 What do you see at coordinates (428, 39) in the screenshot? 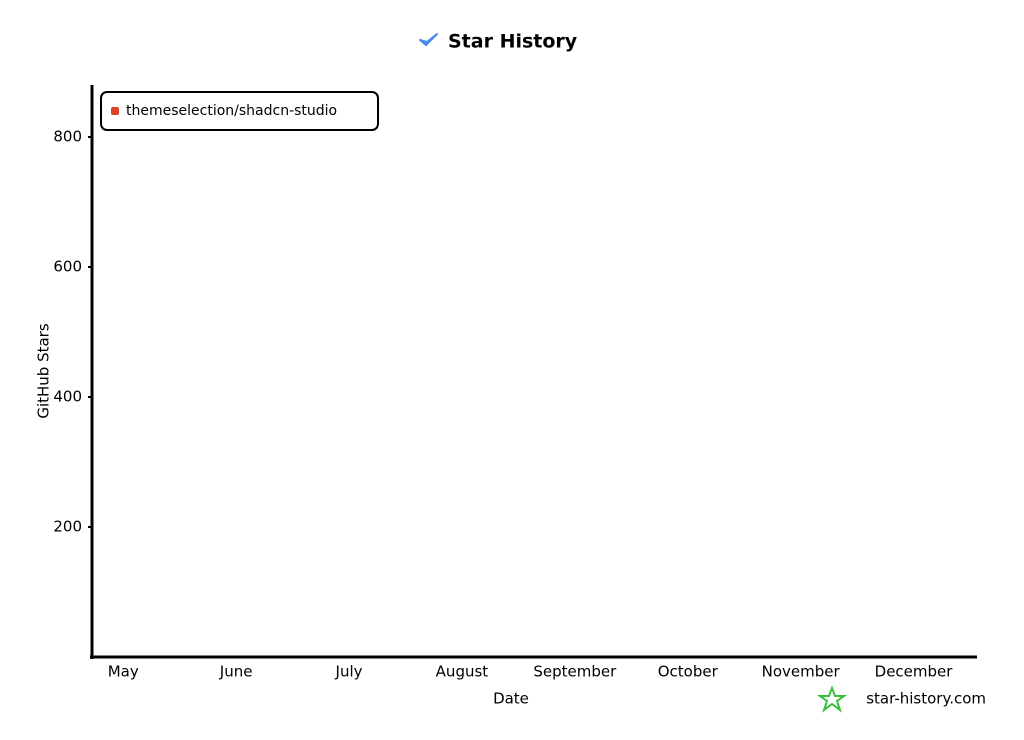
I see `title-icon` at bounding box center [428, 39].